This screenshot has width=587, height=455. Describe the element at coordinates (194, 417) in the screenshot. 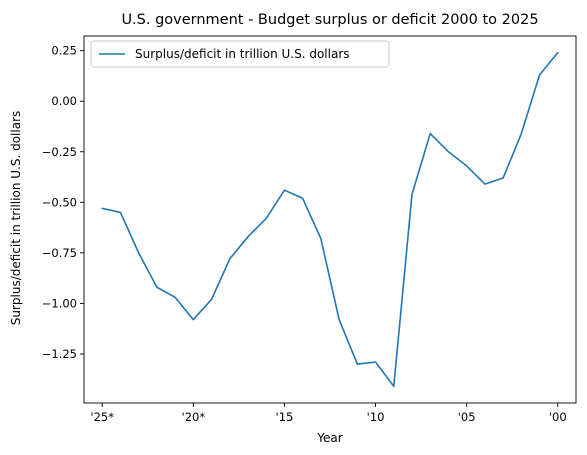

I see `x-tick-label: '20*` at that location.